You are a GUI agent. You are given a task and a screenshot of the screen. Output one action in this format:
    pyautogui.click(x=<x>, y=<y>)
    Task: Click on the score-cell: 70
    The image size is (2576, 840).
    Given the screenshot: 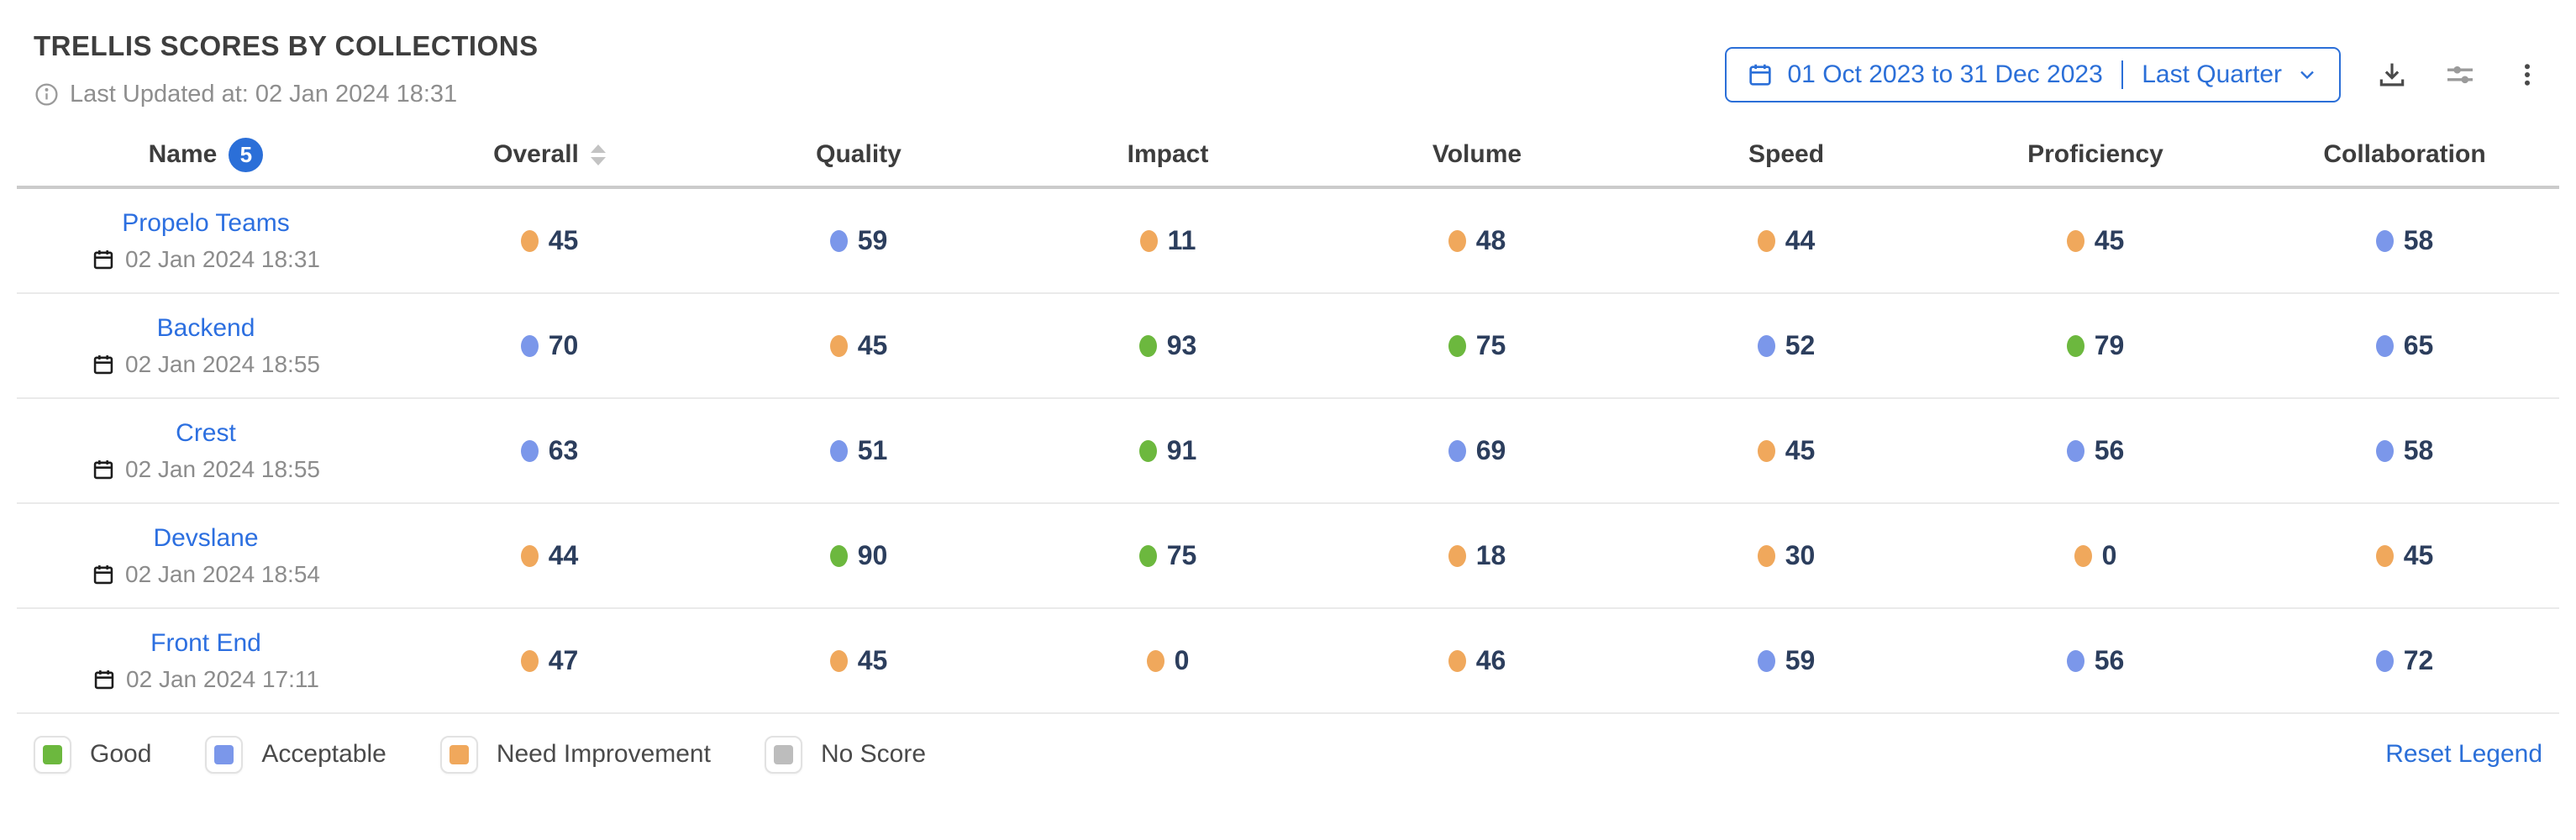 What is the action you would take?
    pyautogui.click(x=549, y=345)
    